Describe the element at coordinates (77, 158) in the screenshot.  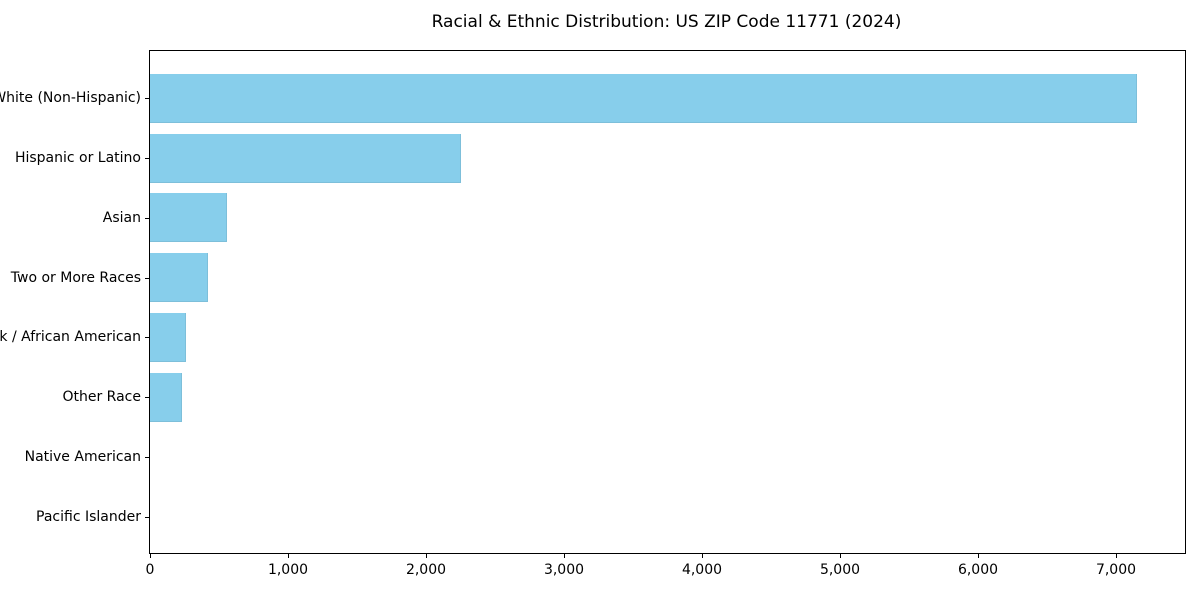
I see `y-axis-label: Hispanic or Latino` at that location.